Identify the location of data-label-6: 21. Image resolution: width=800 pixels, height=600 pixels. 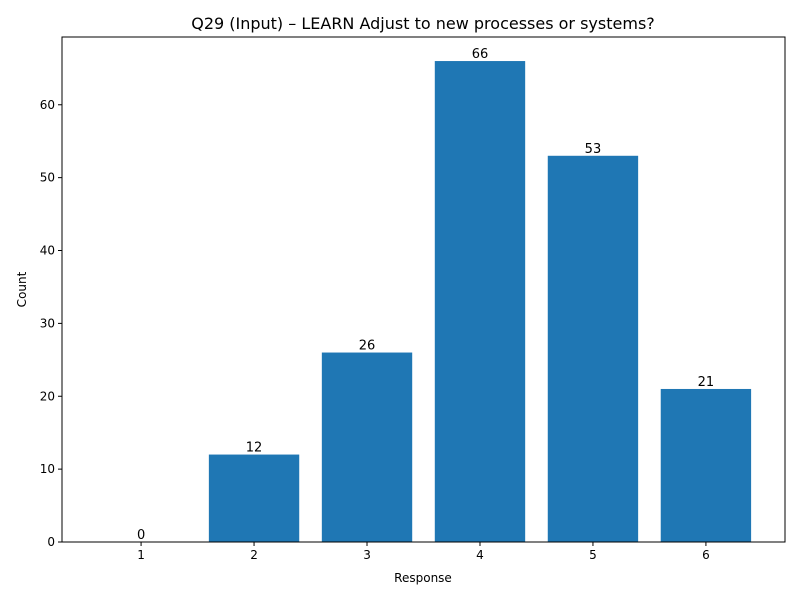
(706, 382).